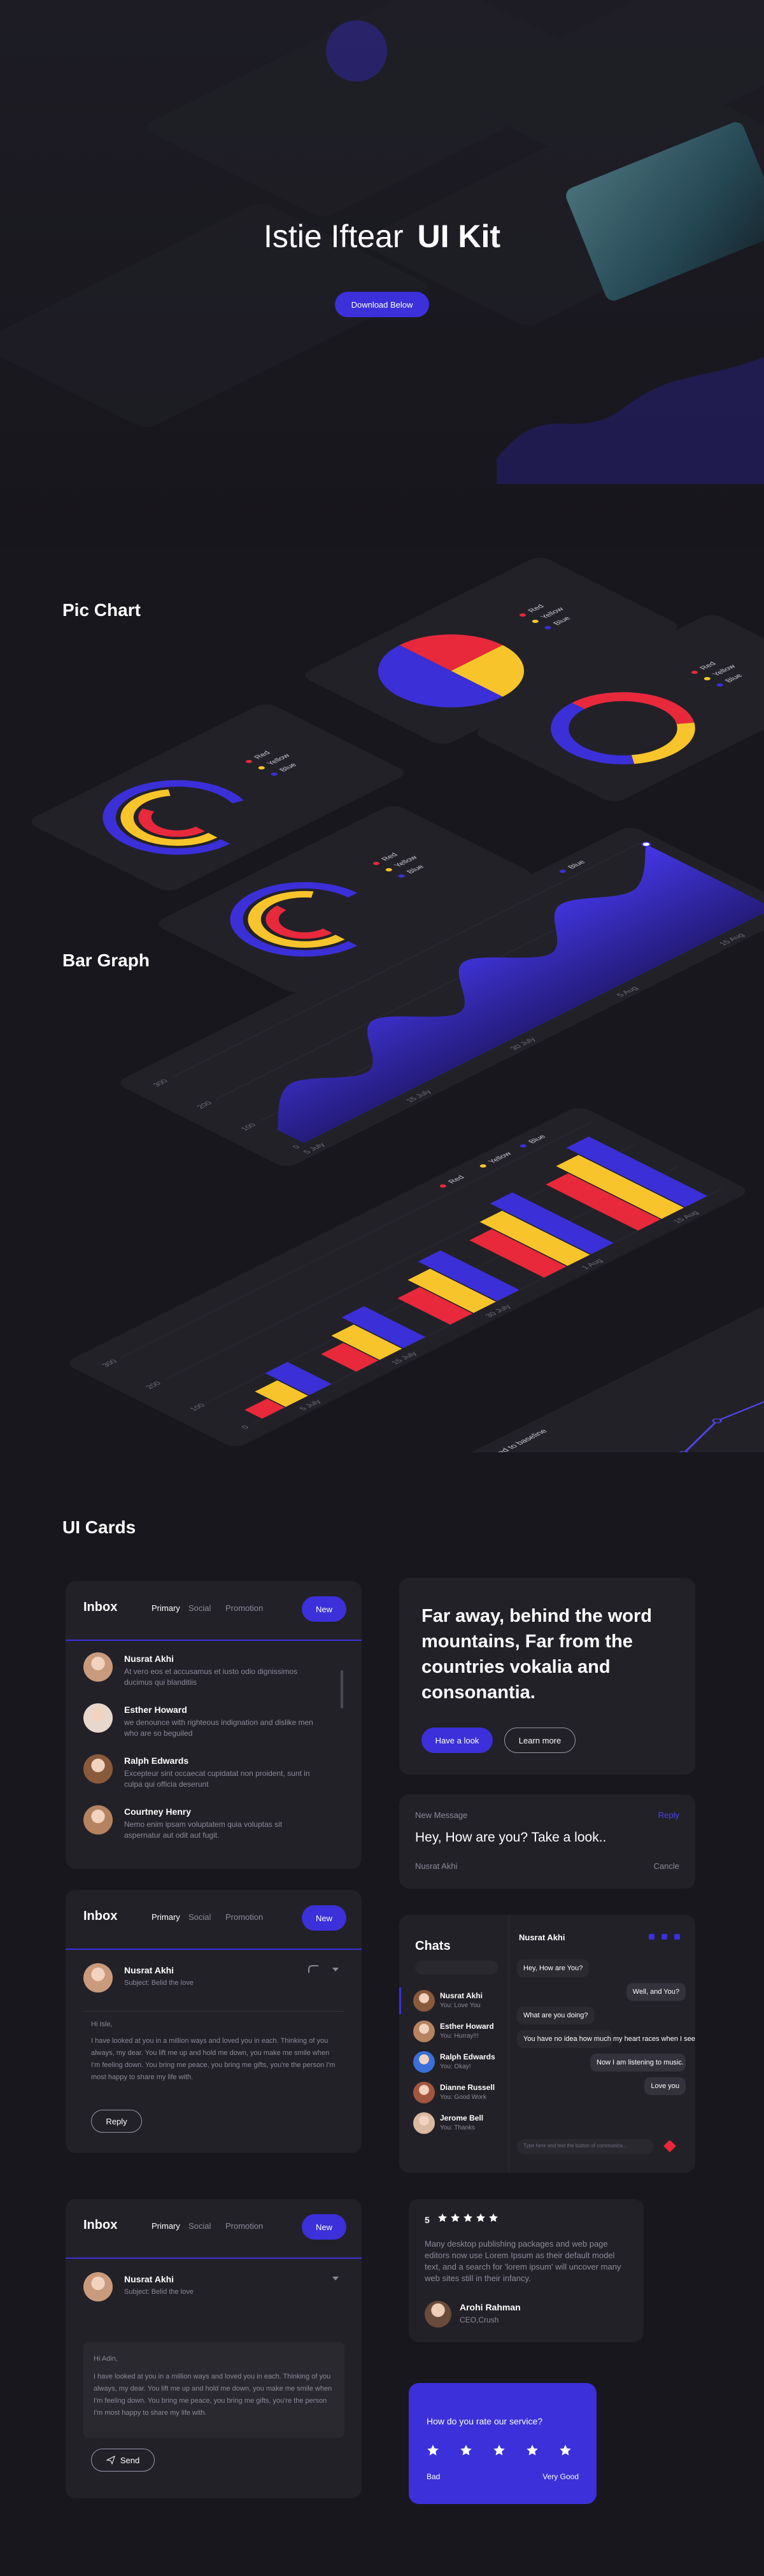 This screenshot has height=2576, width=764. Describe the element at coordinates (665, 2086) in the screenshot. I see `chat-bubble: Love you` at that location.